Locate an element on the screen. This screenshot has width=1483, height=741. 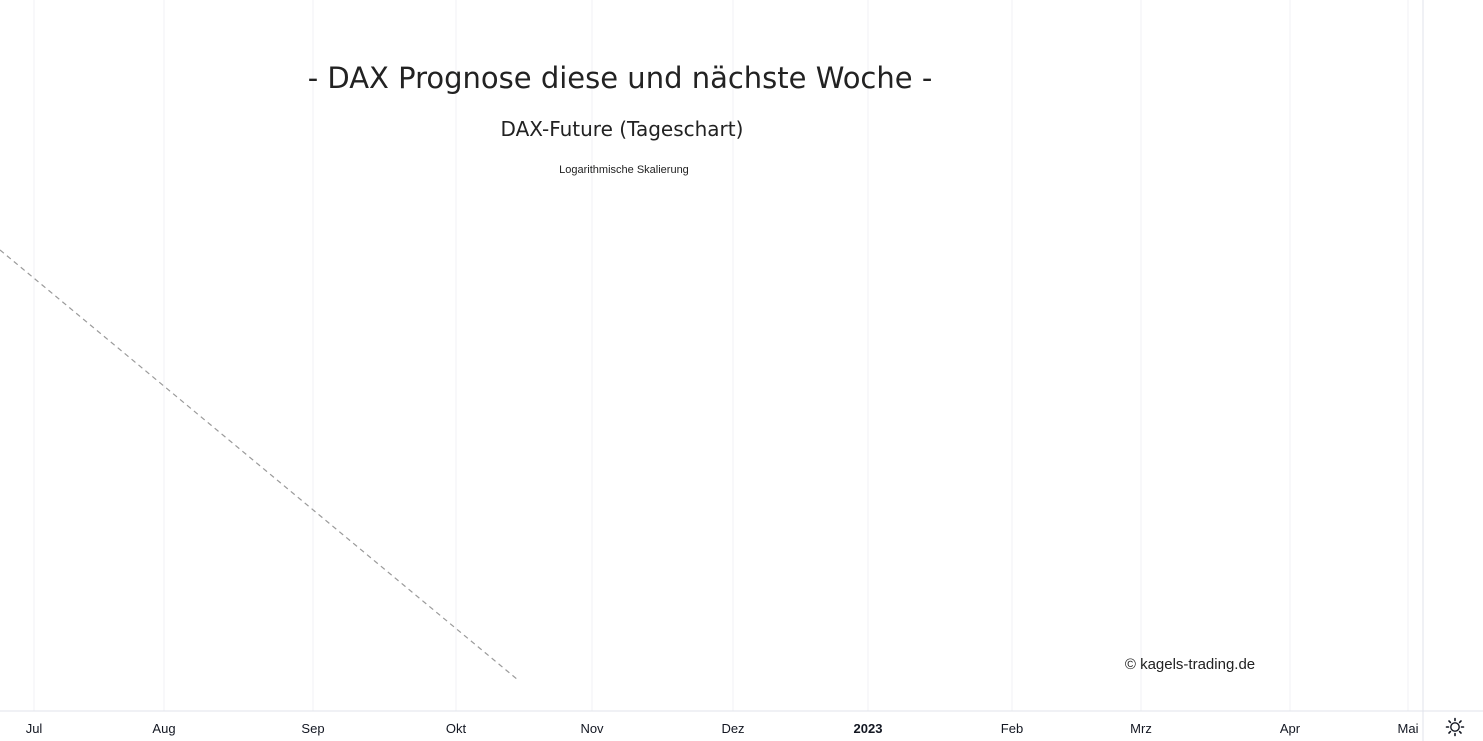
x-tick-label: Sep is located at coordinates (312, 728).